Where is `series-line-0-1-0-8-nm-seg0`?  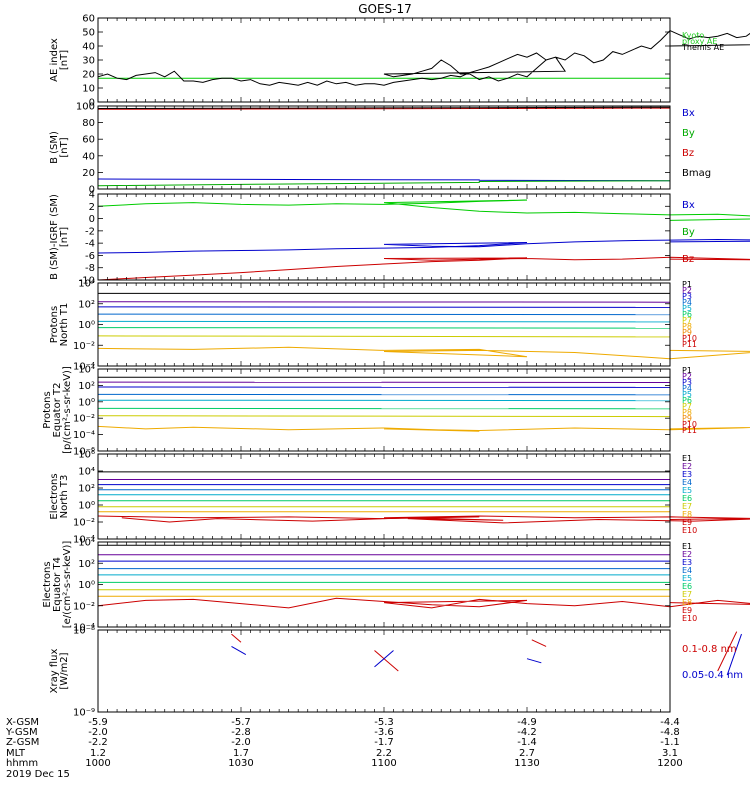
series-line-0-1-0-8-nm-seg0 is located at coordinates (236, 638).